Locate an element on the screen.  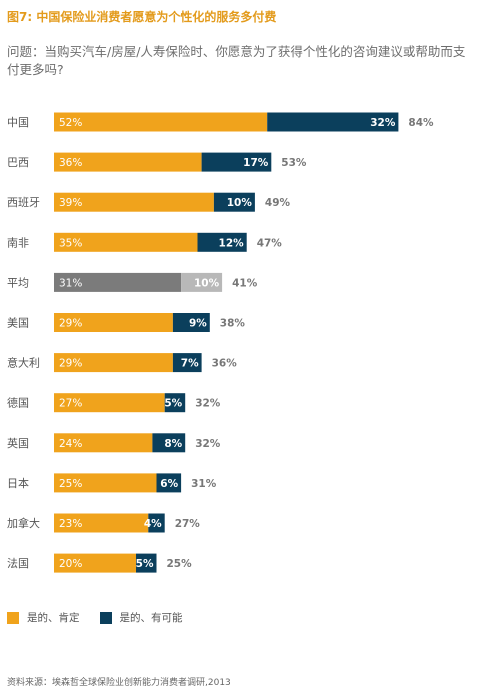
data-label-series-2: 17% is located at coordinates (256, 163).